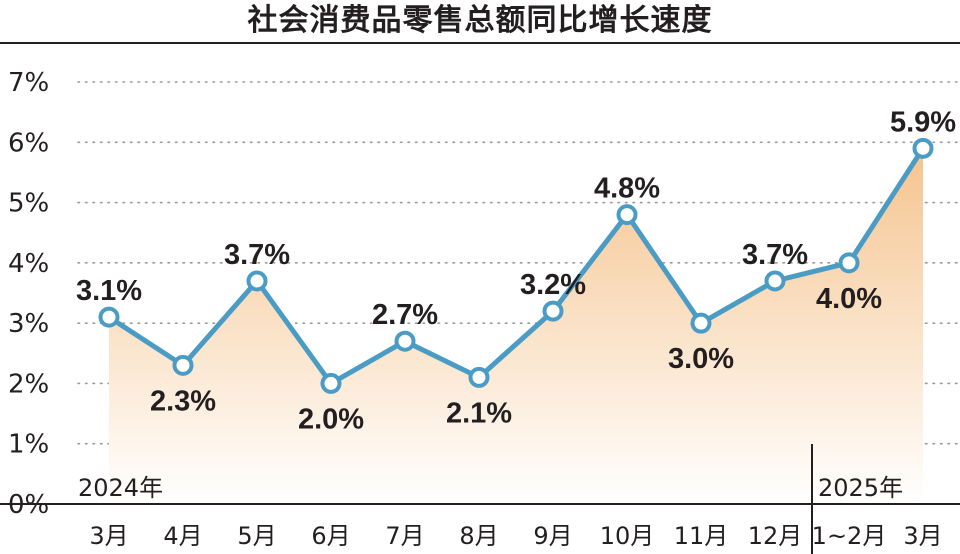 The width and height of the screenshot is (960, 554). What do you see at coordinates (552, 536) in the screenshot?
I see `x-tick-label: 9月` at bounding box center [552, 536].